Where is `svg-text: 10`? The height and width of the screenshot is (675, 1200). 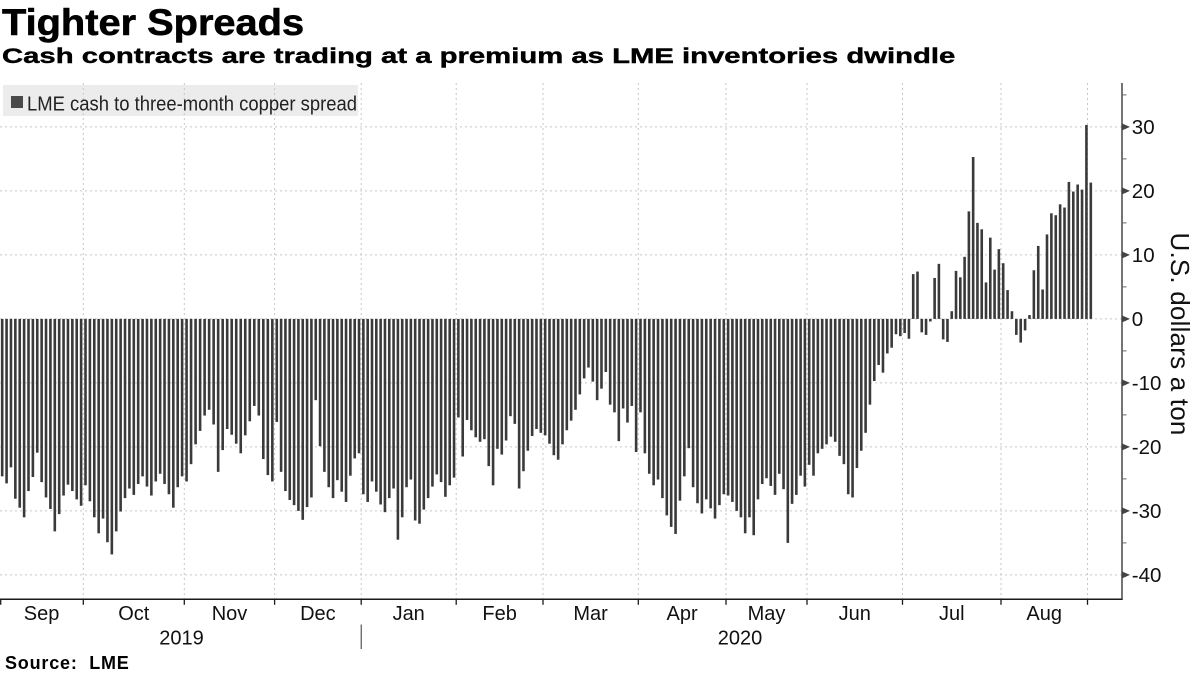 svg-text: 10 is located at coordinates (1143, 255).